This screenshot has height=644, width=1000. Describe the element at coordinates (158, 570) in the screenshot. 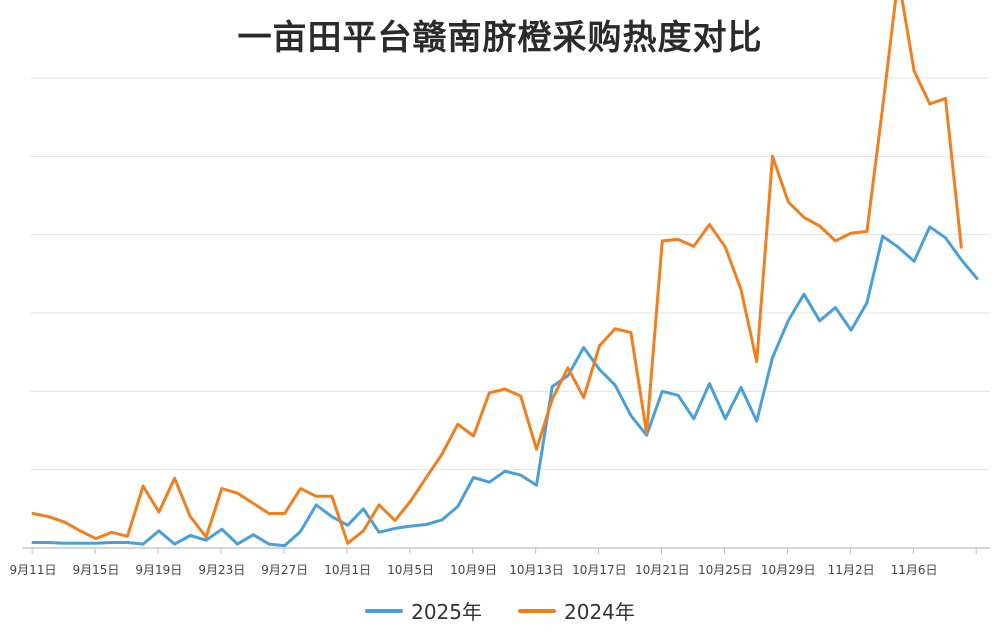

I see `x-tick-label: 9月19日` at that location.